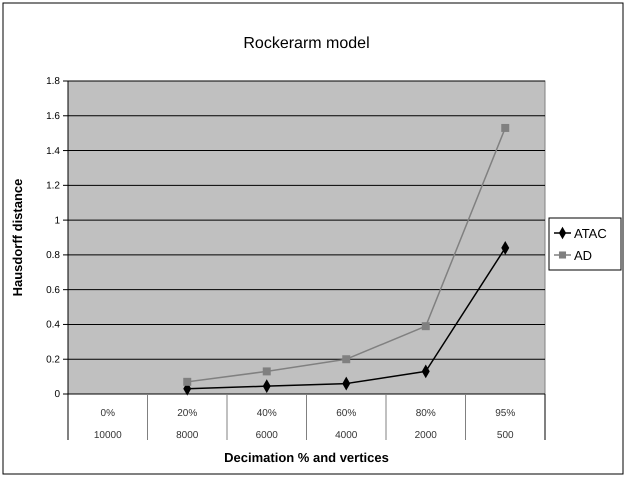 Image resolution: width=626 pixels, height=477 pixels. What do you see at coordinates (53, 360) in the screenshot?
I see `y-tick-label: 0.2` at bounding box center [53, 360].